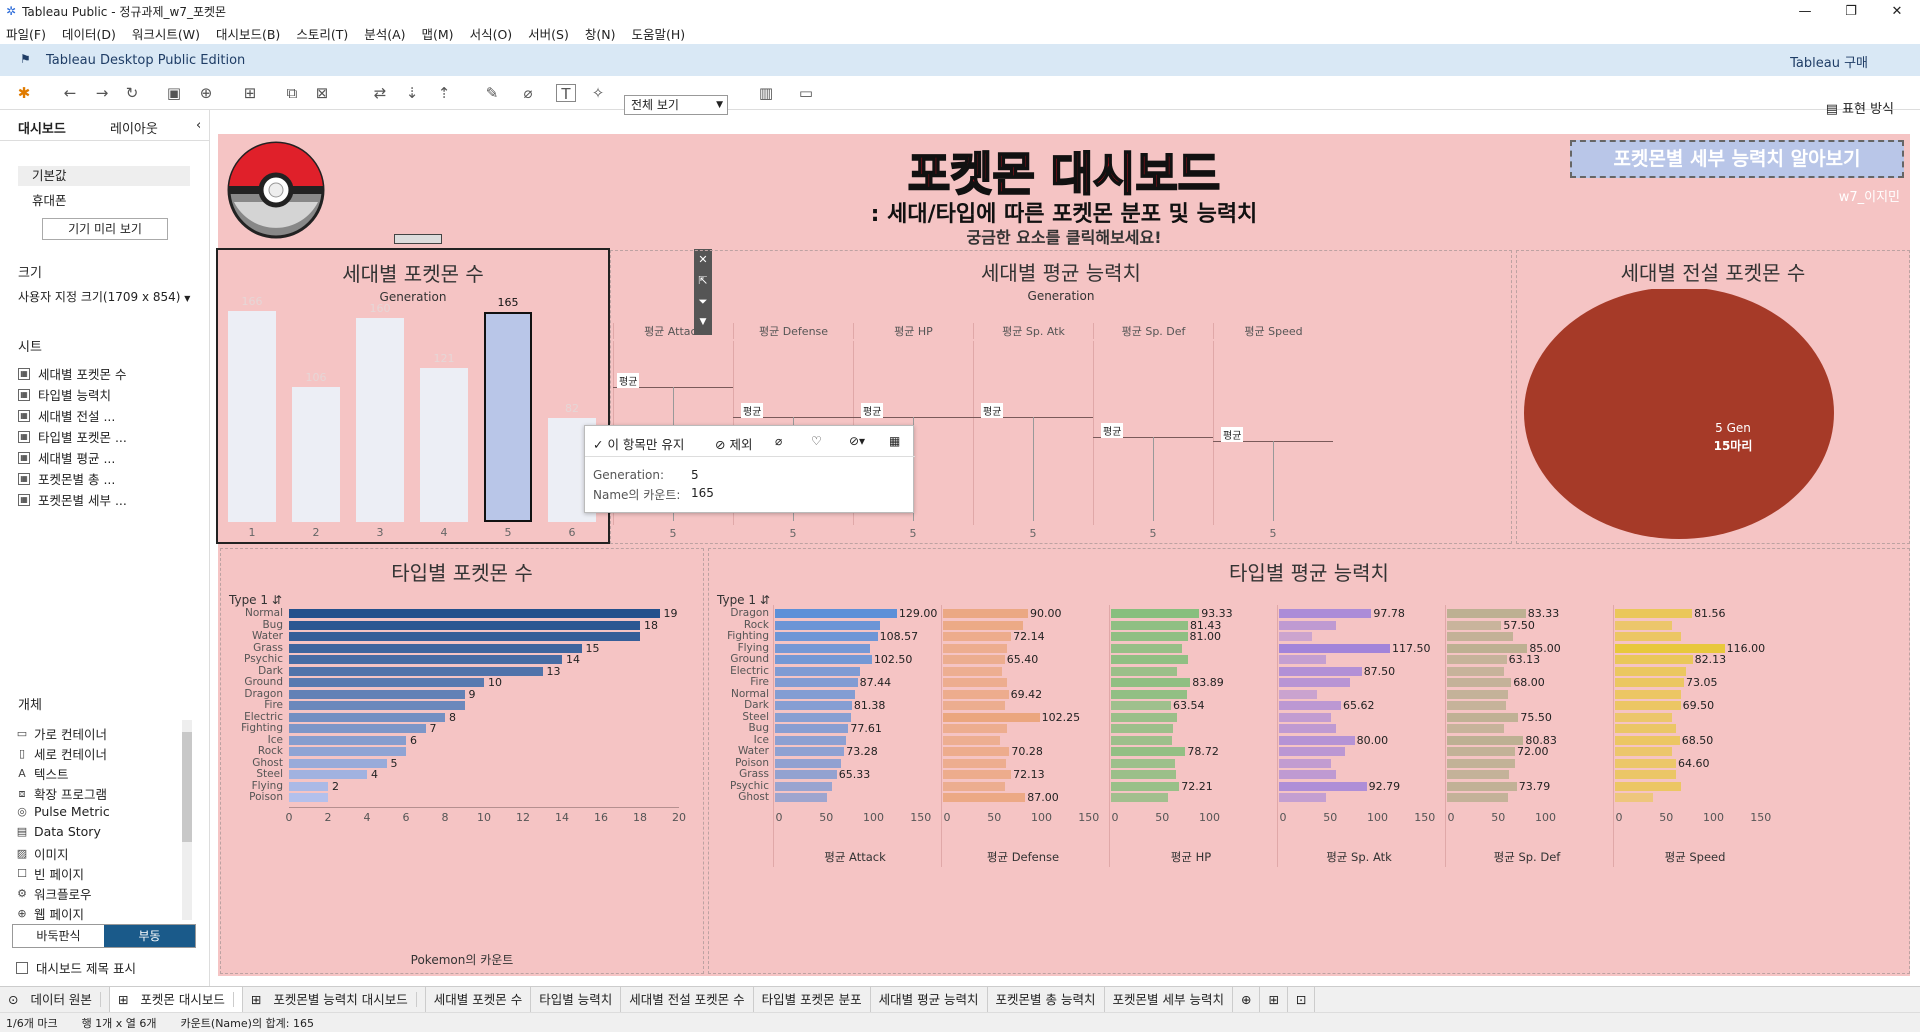  Describe the element at coordinates (248, 34) in the screenshot. I see `menu-dashboard: 대시보드(B)` at that location.